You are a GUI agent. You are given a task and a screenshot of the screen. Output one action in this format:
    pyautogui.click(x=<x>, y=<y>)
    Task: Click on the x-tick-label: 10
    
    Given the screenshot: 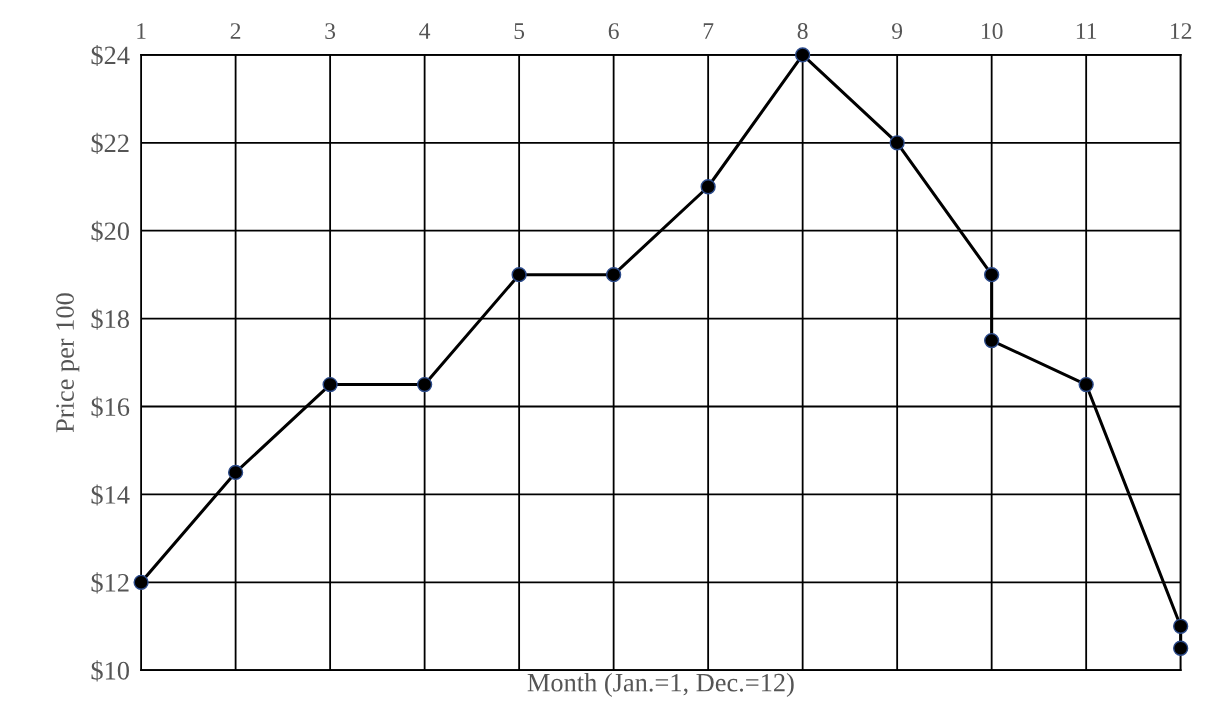 What is the action you would take?
    pyautogui.click(x=992, y=31)
    